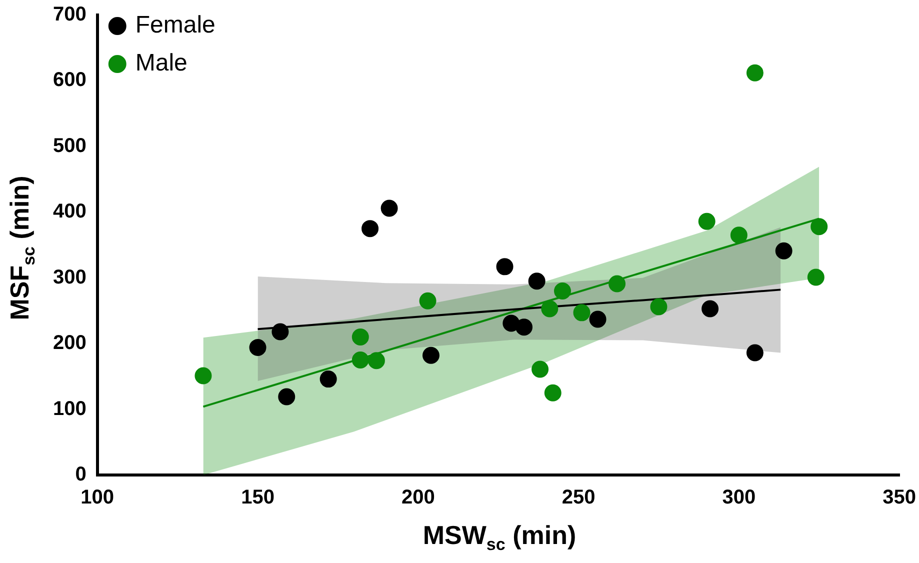  Describe the element at coordinates (69, 80) in the screenshot. I see `y-tick-label: 600` at that location.